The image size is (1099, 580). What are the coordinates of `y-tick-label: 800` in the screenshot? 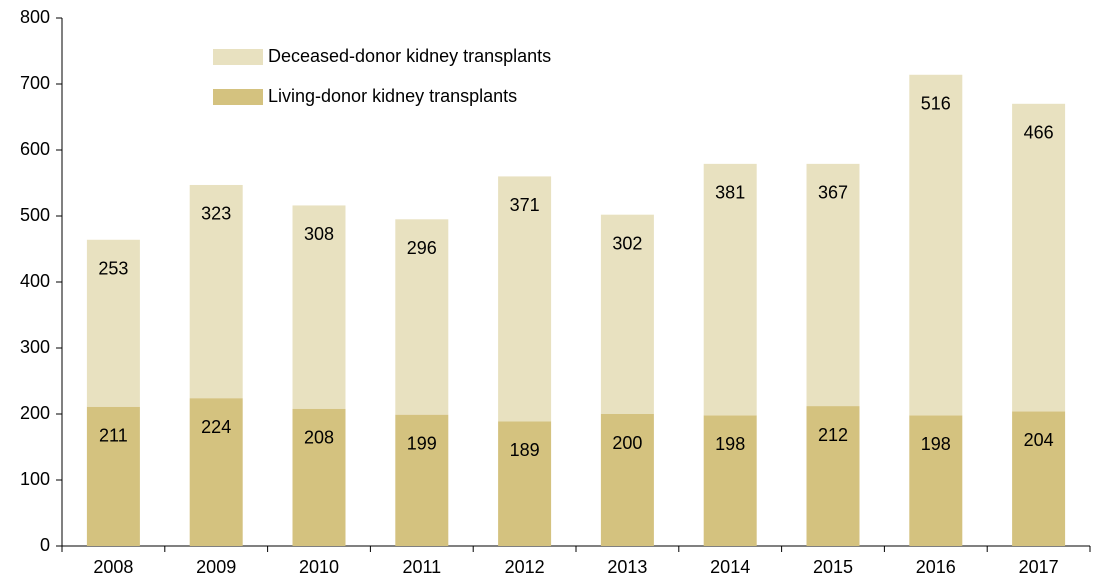 It's located at (35, 17).